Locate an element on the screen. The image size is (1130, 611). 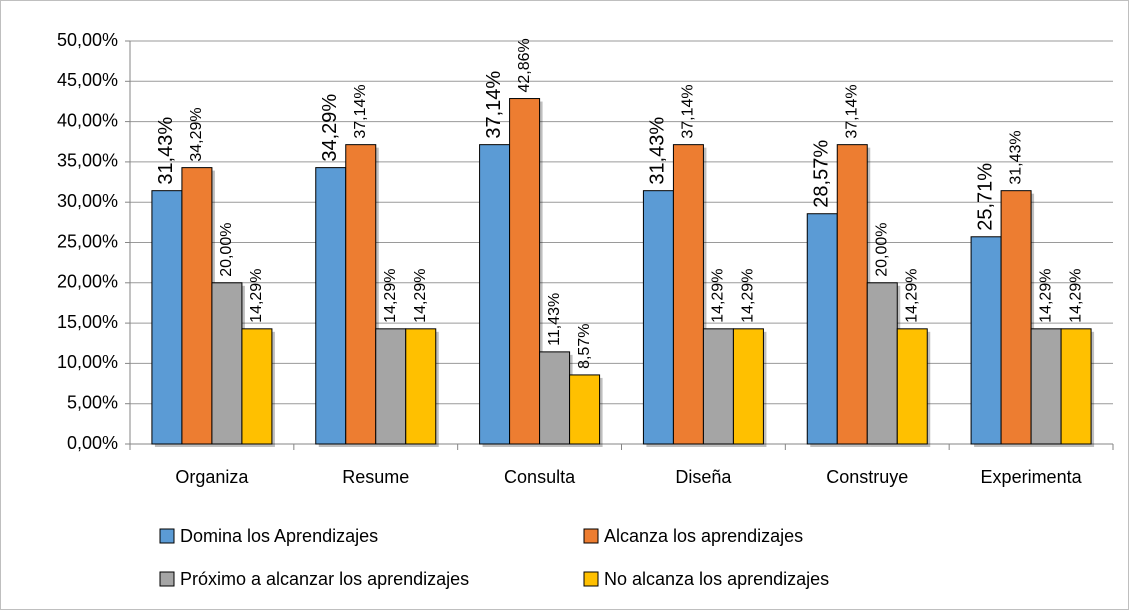
legend-label: Alcanza los aprendizajes is located at coordinates (703, 536).